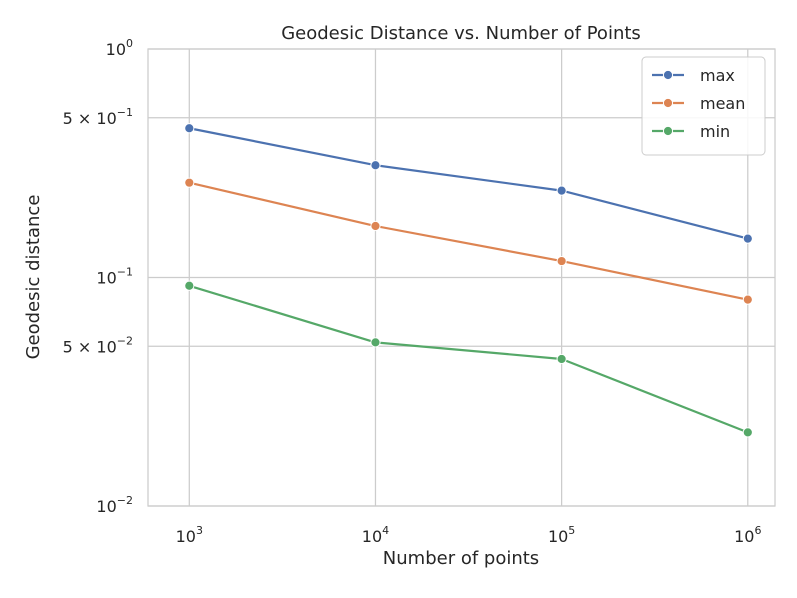 The width and height of the screenshot is (797, 598). I want to click on legend-item-mean: mean, so click(698, 103).